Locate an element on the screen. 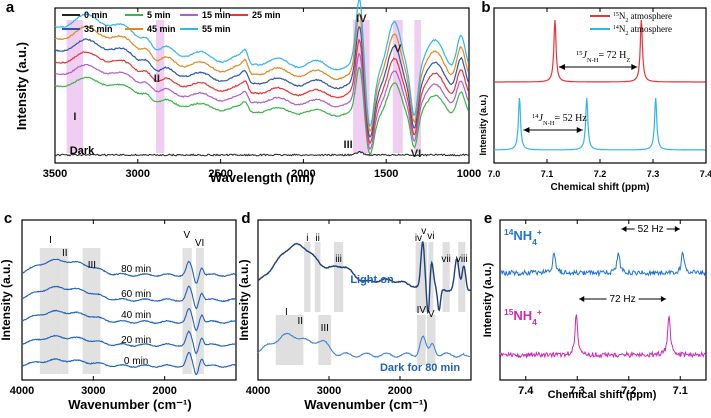  x-tick-label: 7.4 is located at coordinates (526, 391).